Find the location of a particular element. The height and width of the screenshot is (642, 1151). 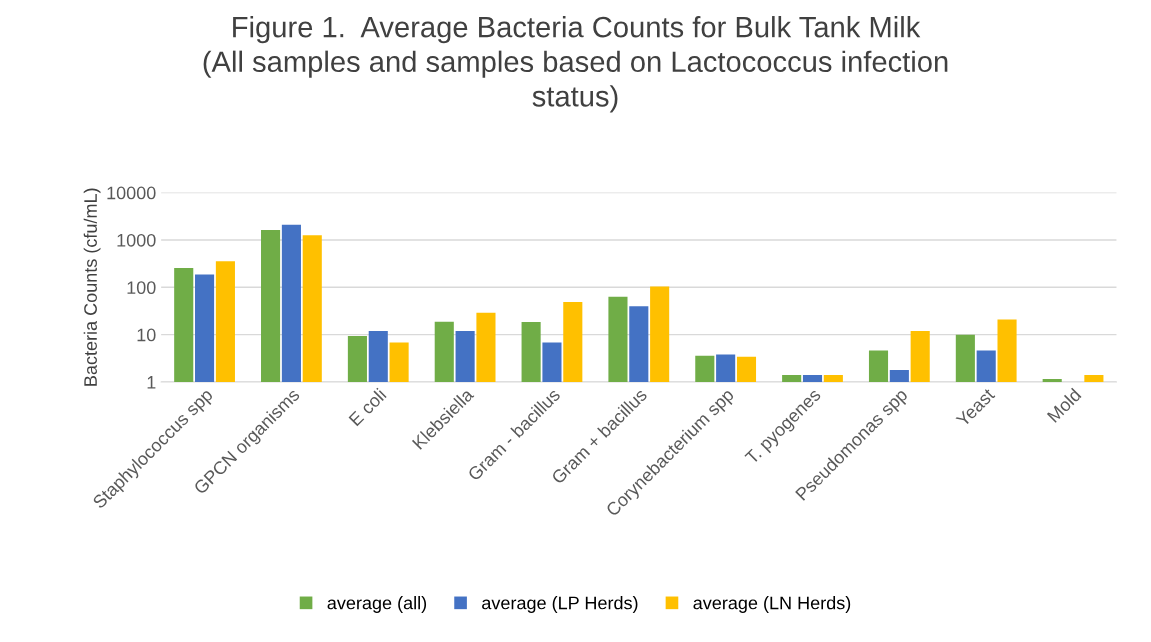

legend-label: average (LP Herds) is located at coordinates (560, 604).